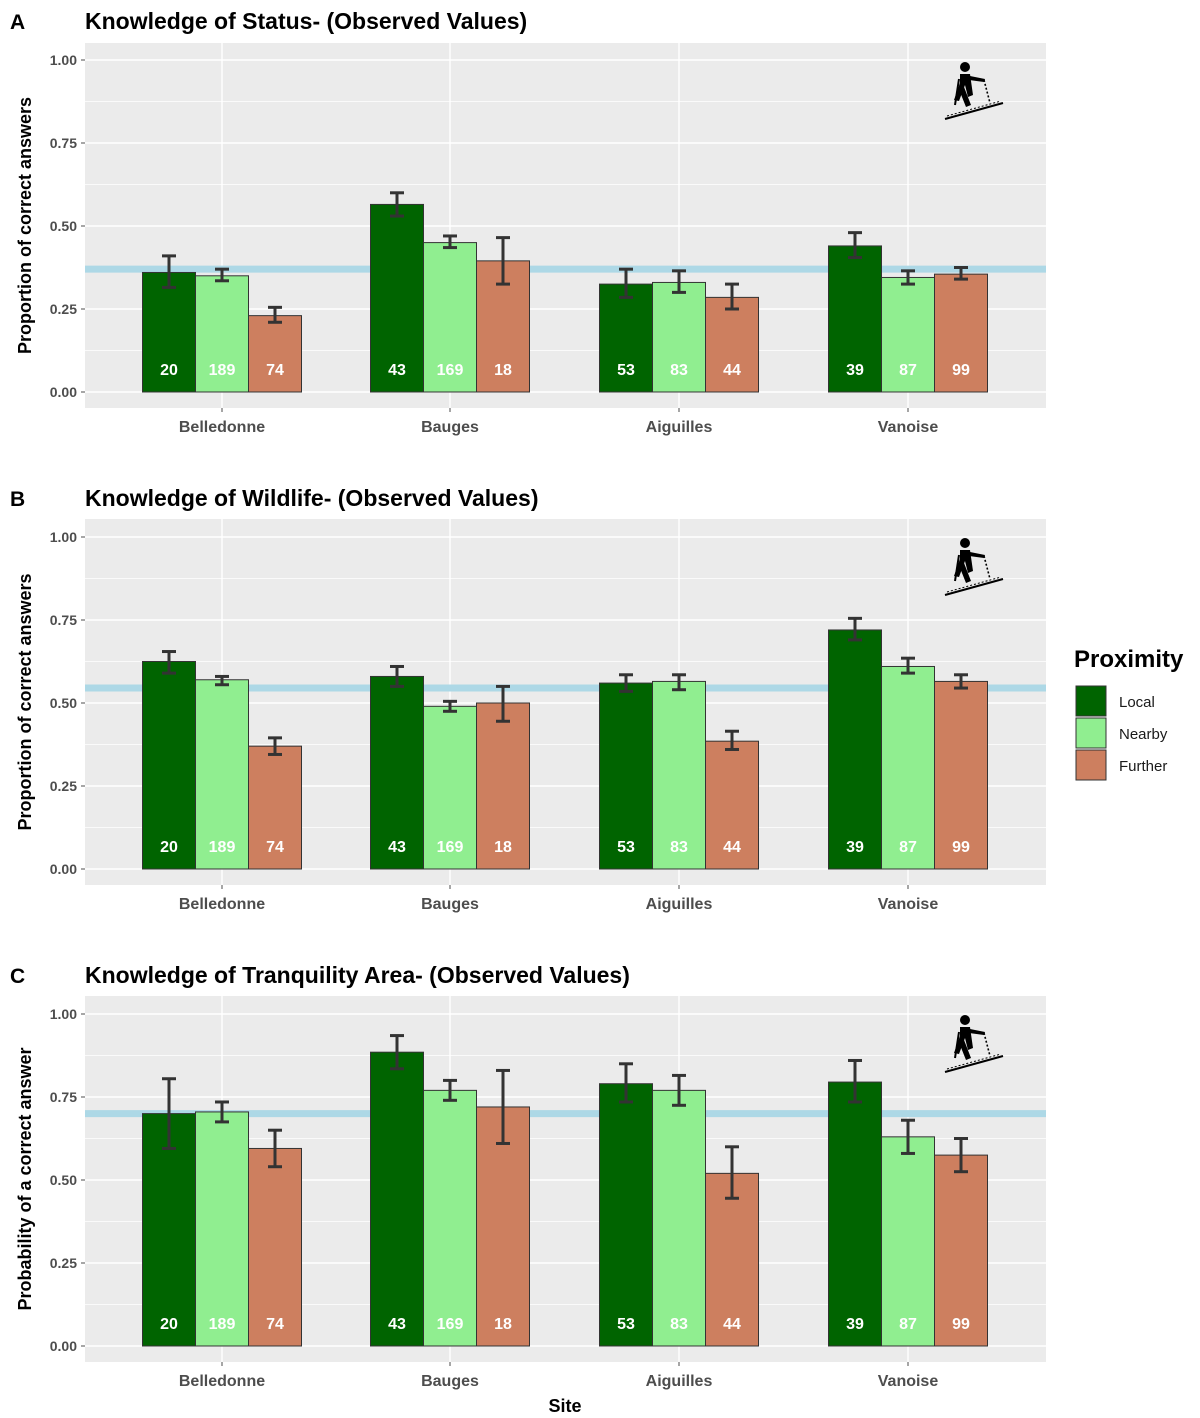 This screenshot has height=1418, width=1200. I want to click on x-tick-label: Belledonne, so click(222, 427).